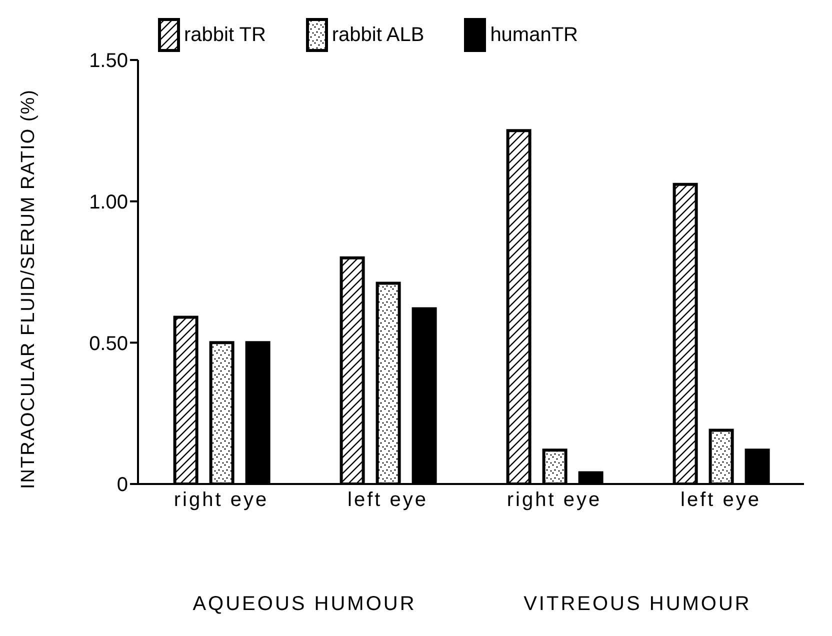 This screenshot has width=832, height=636. What do you see at coordinates (225, 35) in the screenshot?
I see `legend-label: rabbit TR` at bounding box center [225, 35].